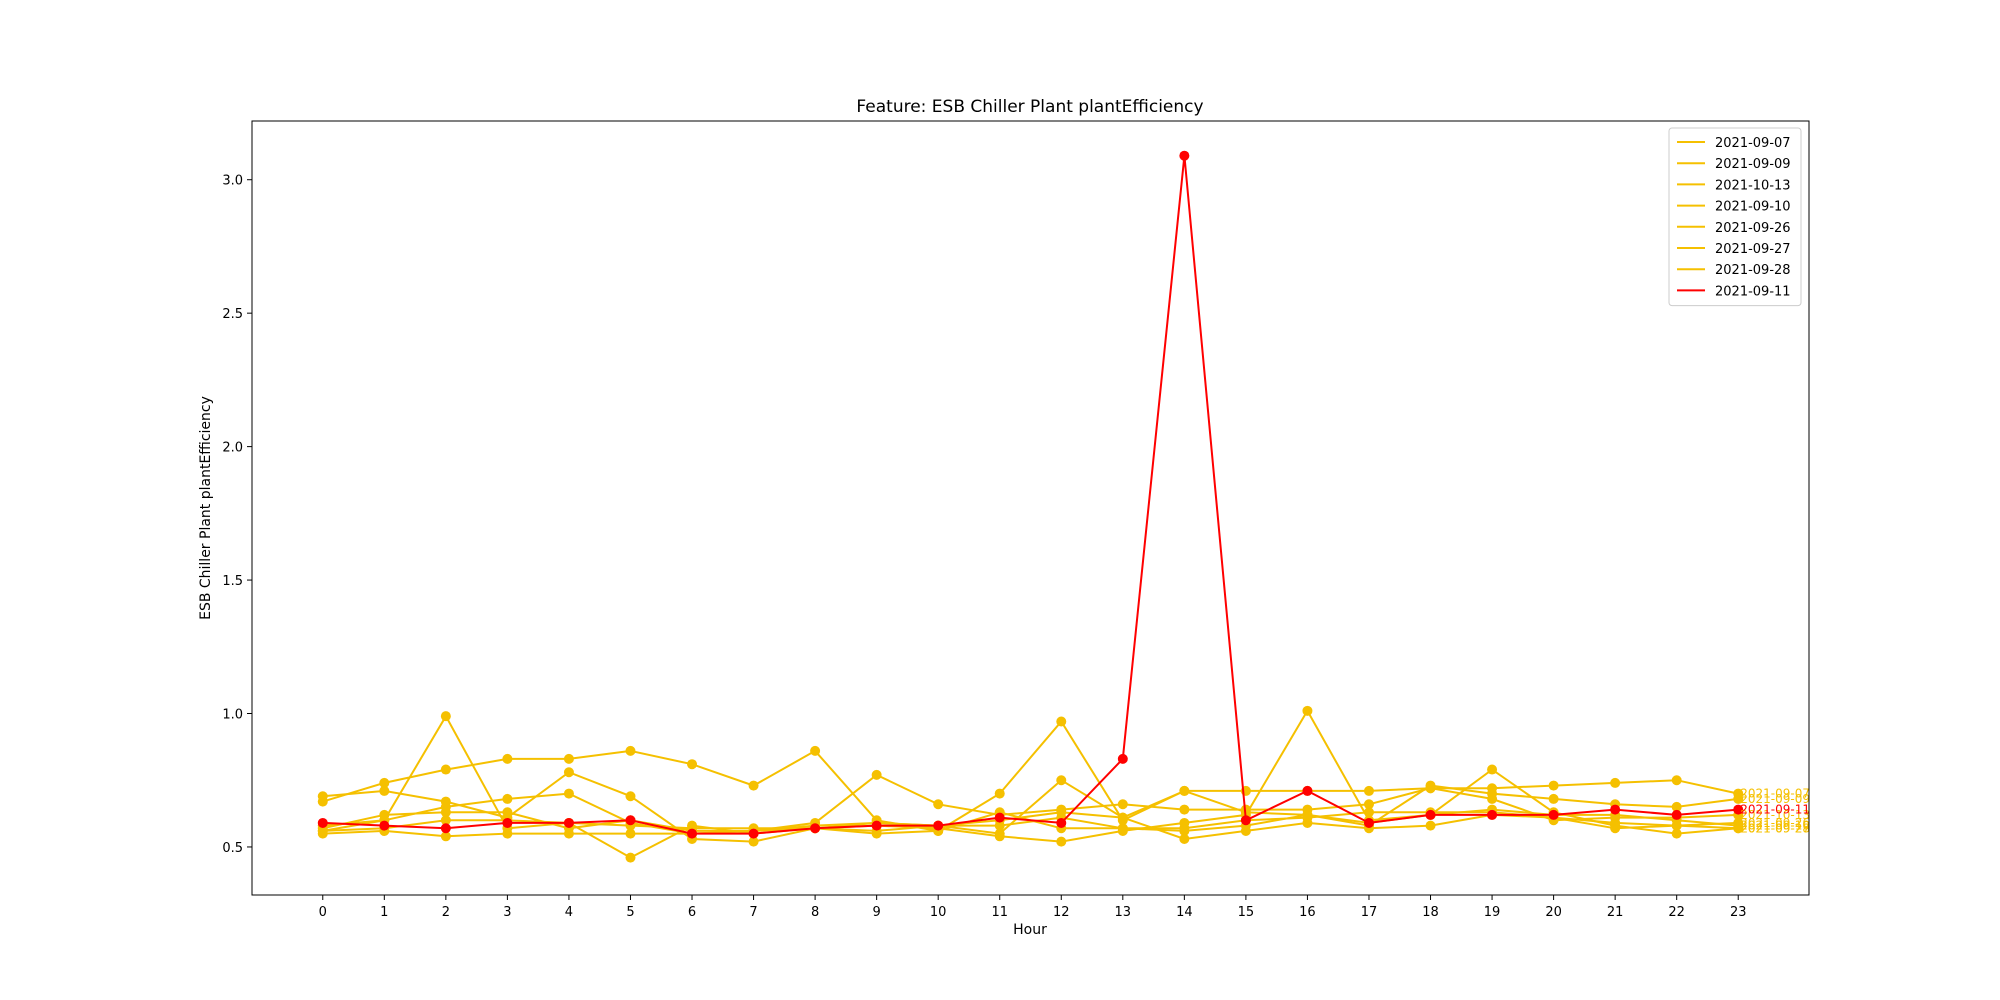  What do you see at coordinates (1753, 291) in the screenshot?
I see `legend-label: 2021-09-11` at bounding box center [1753, 291].